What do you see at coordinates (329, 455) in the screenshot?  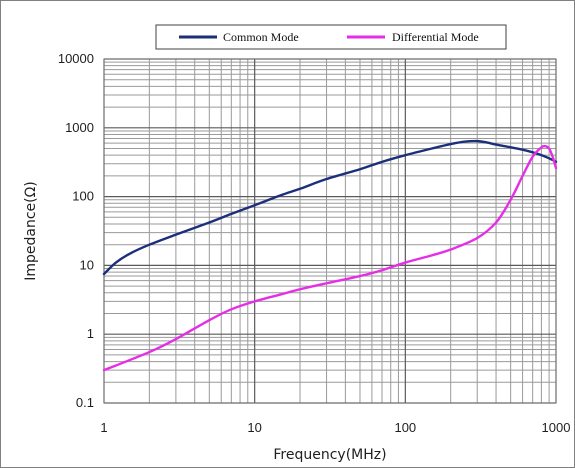 I see `x-axis-title: Frequency(MHz)` at bounding box center [329, 455].